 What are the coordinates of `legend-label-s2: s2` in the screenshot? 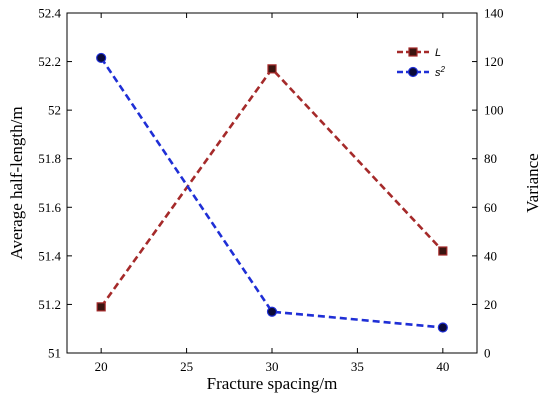 It's located at (440, 72).